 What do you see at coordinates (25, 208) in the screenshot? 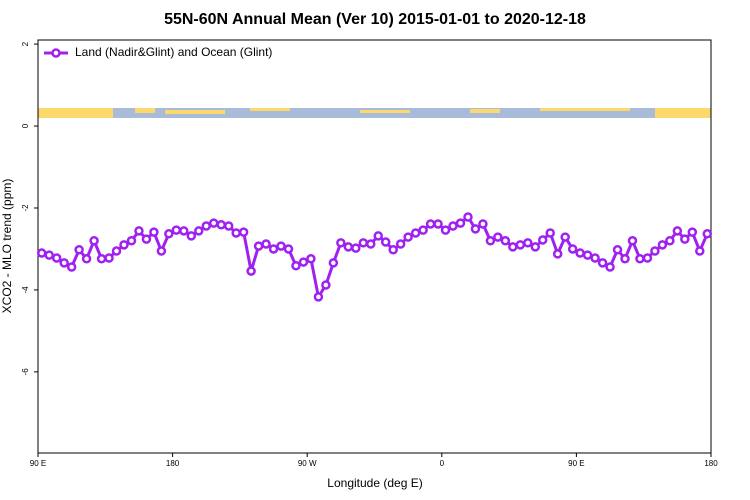
I see `y-tick-label: -2` at bounding box center [25, 208].